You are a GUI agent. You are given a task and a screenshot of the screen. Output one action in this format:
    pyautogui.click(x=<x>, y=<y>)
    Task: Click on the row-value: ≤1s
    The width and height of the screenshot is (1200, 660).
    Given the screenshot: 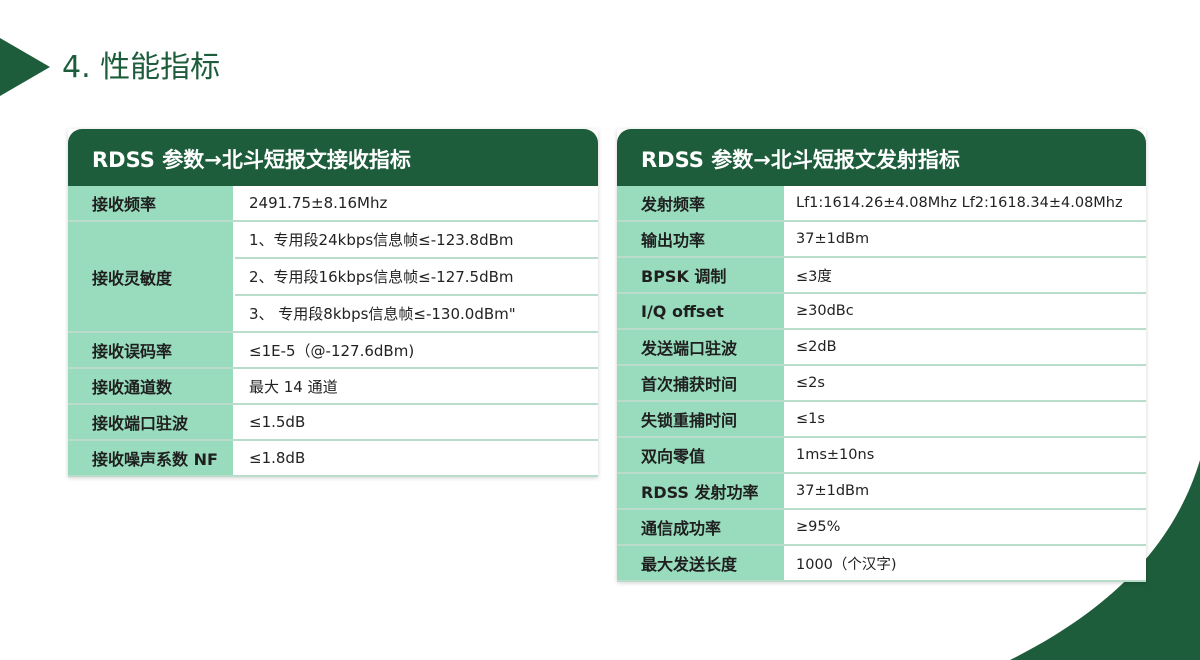 What is the action you would take?
    pyautogui.click(x=965, y=419)
    